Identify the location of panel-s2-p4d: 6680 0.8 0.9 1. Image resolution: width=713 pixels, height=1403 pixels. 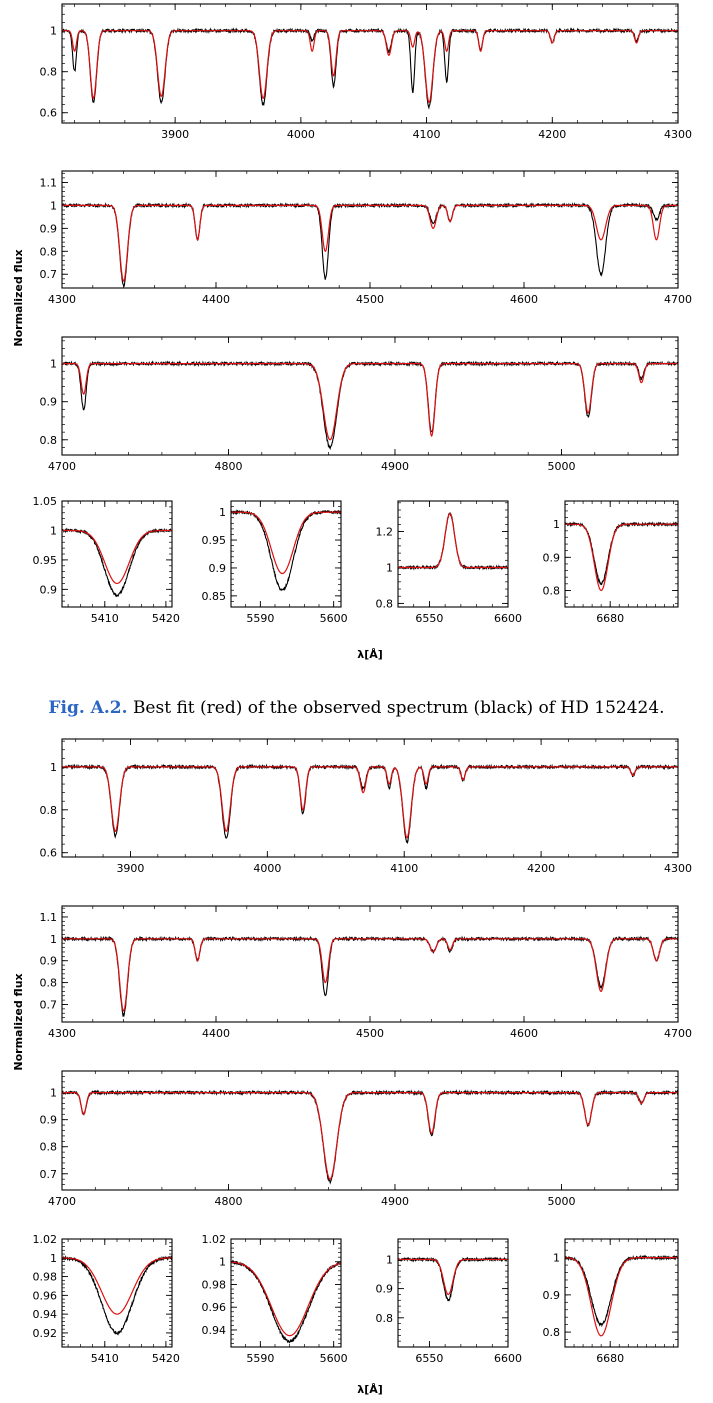
(611, 1301).